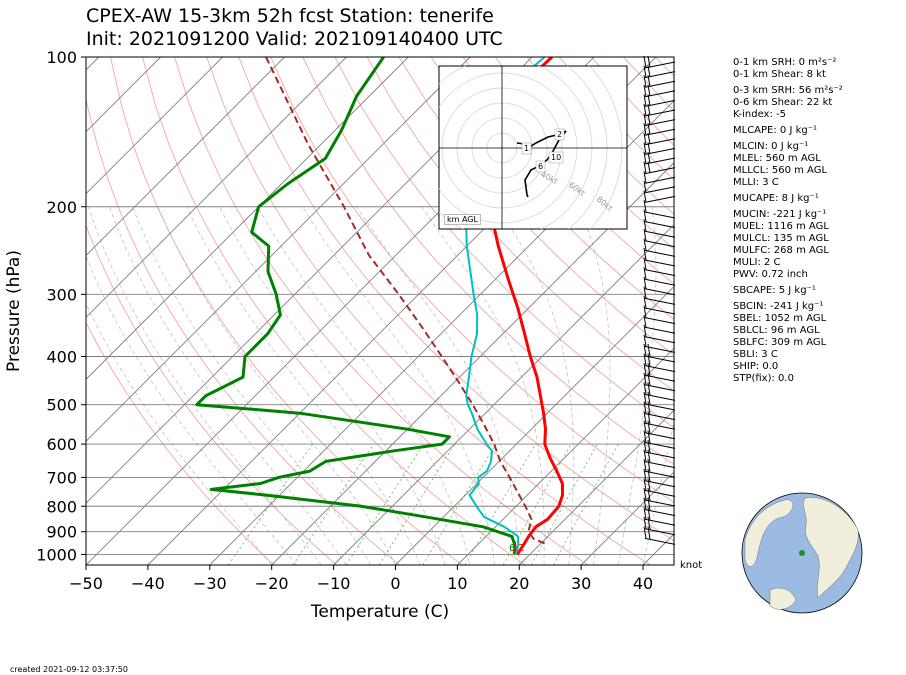 Image resolution: width=906 pixels, height=675 pixels. Describe the element at coordinates (61, 477) in the screenshot. I see `y-tick-label: 700` at that location.